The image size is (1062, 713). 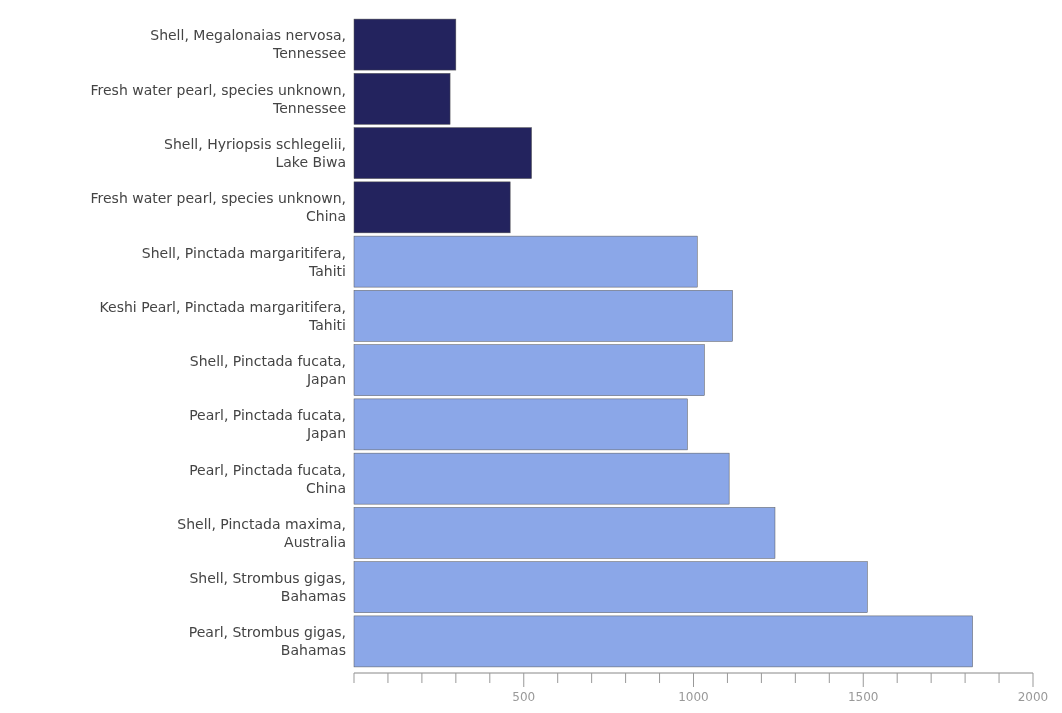 I want to click on y-tick-label: Shell, Pinctada margaritifera, Tahiti, so click(x=243, y=261).